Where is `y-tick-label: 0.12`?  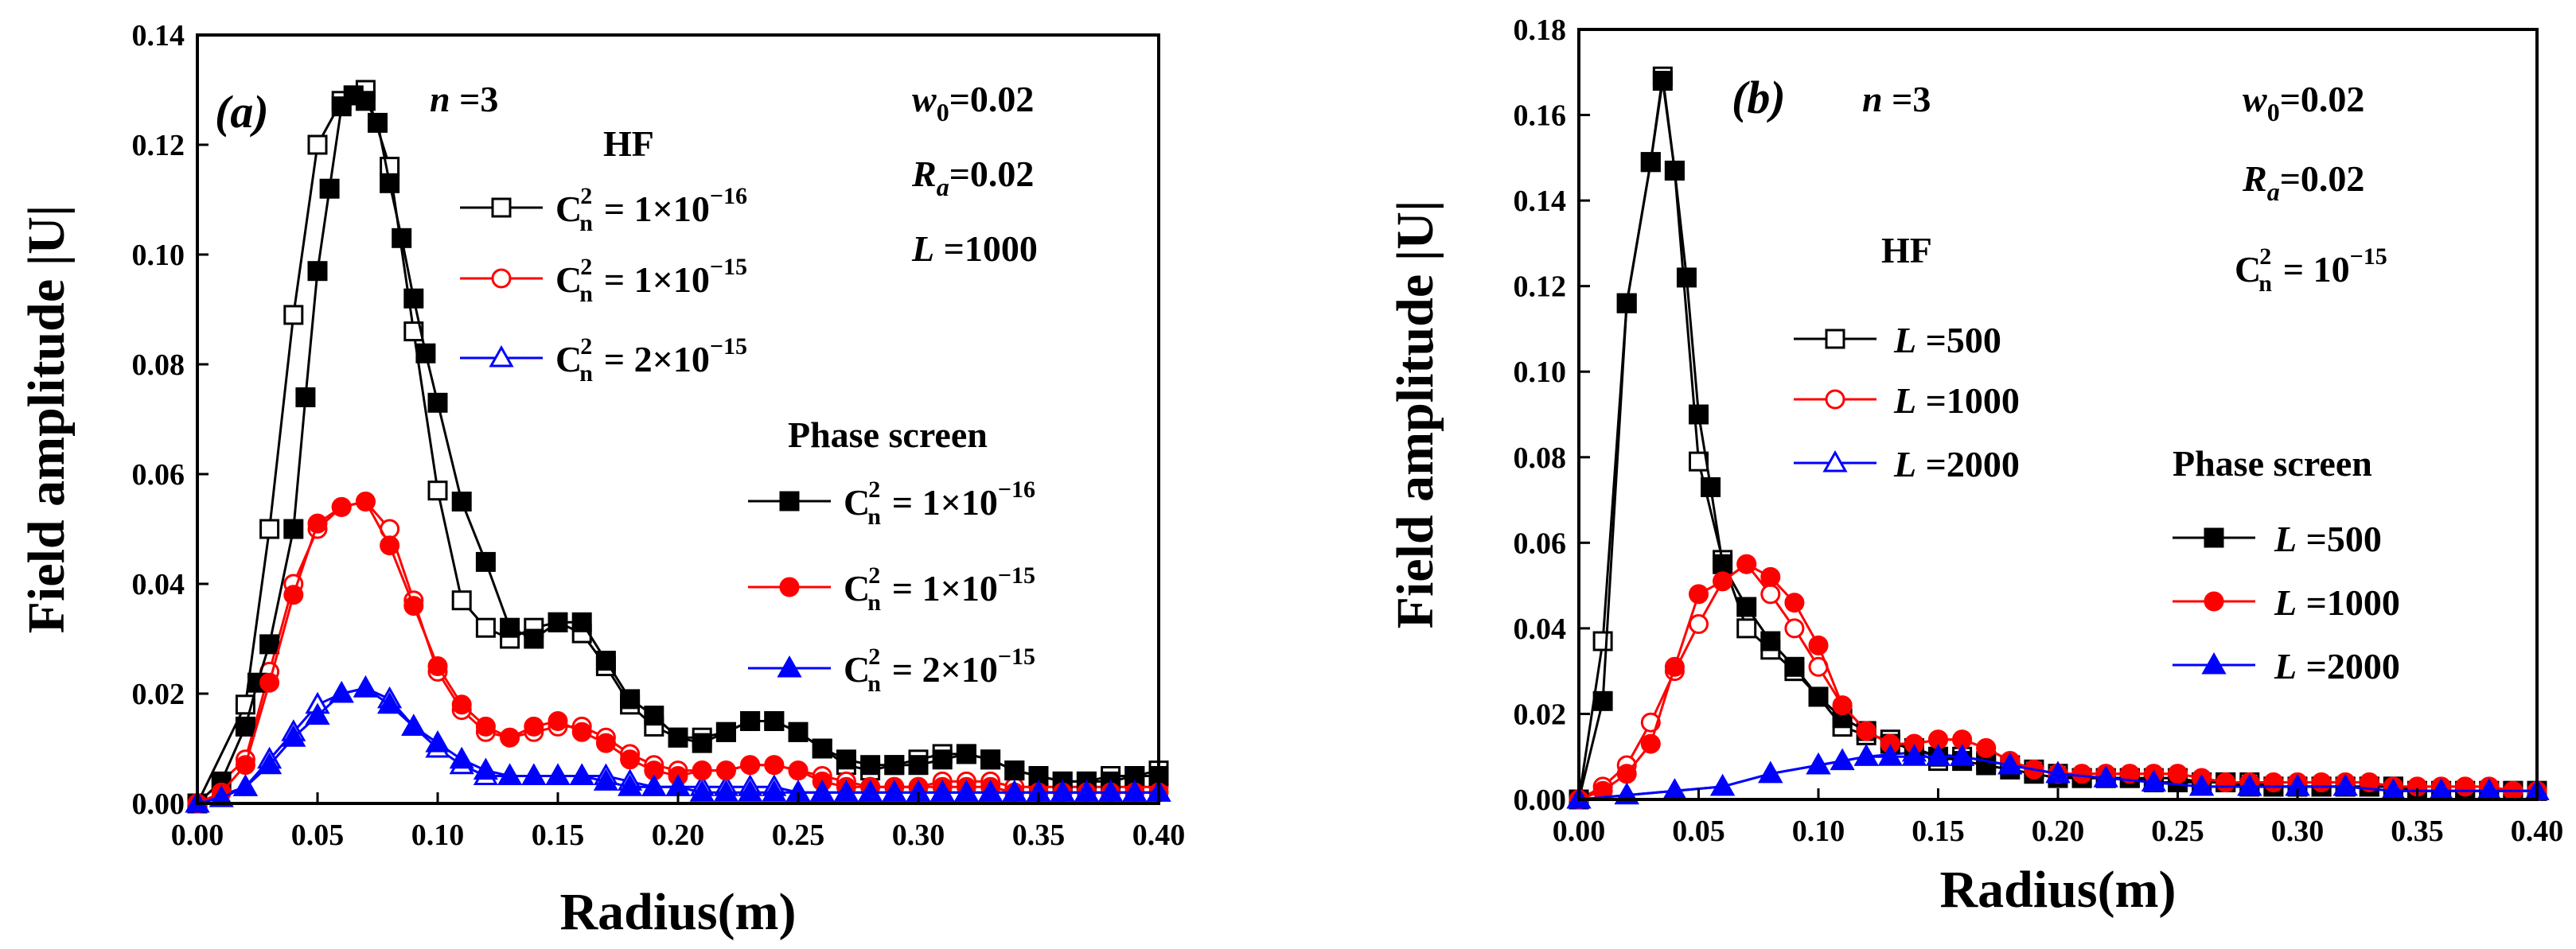
y-tick-label: 0.12 is located at coordinates (1540, 287).